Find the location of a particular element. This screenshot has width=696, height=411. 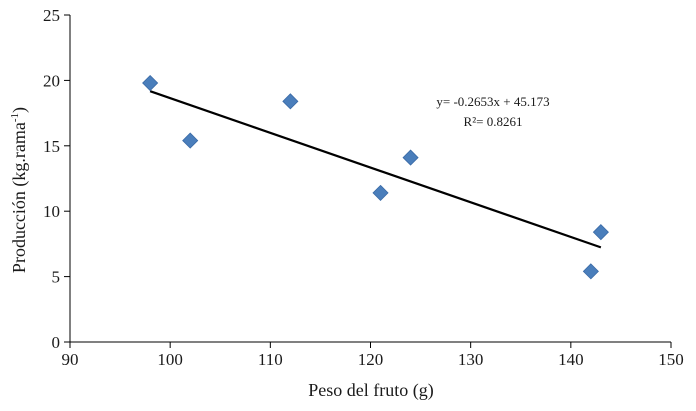

trendline-equation: y= -0.2653x + 45.173 is located at coordinates (492, 101).